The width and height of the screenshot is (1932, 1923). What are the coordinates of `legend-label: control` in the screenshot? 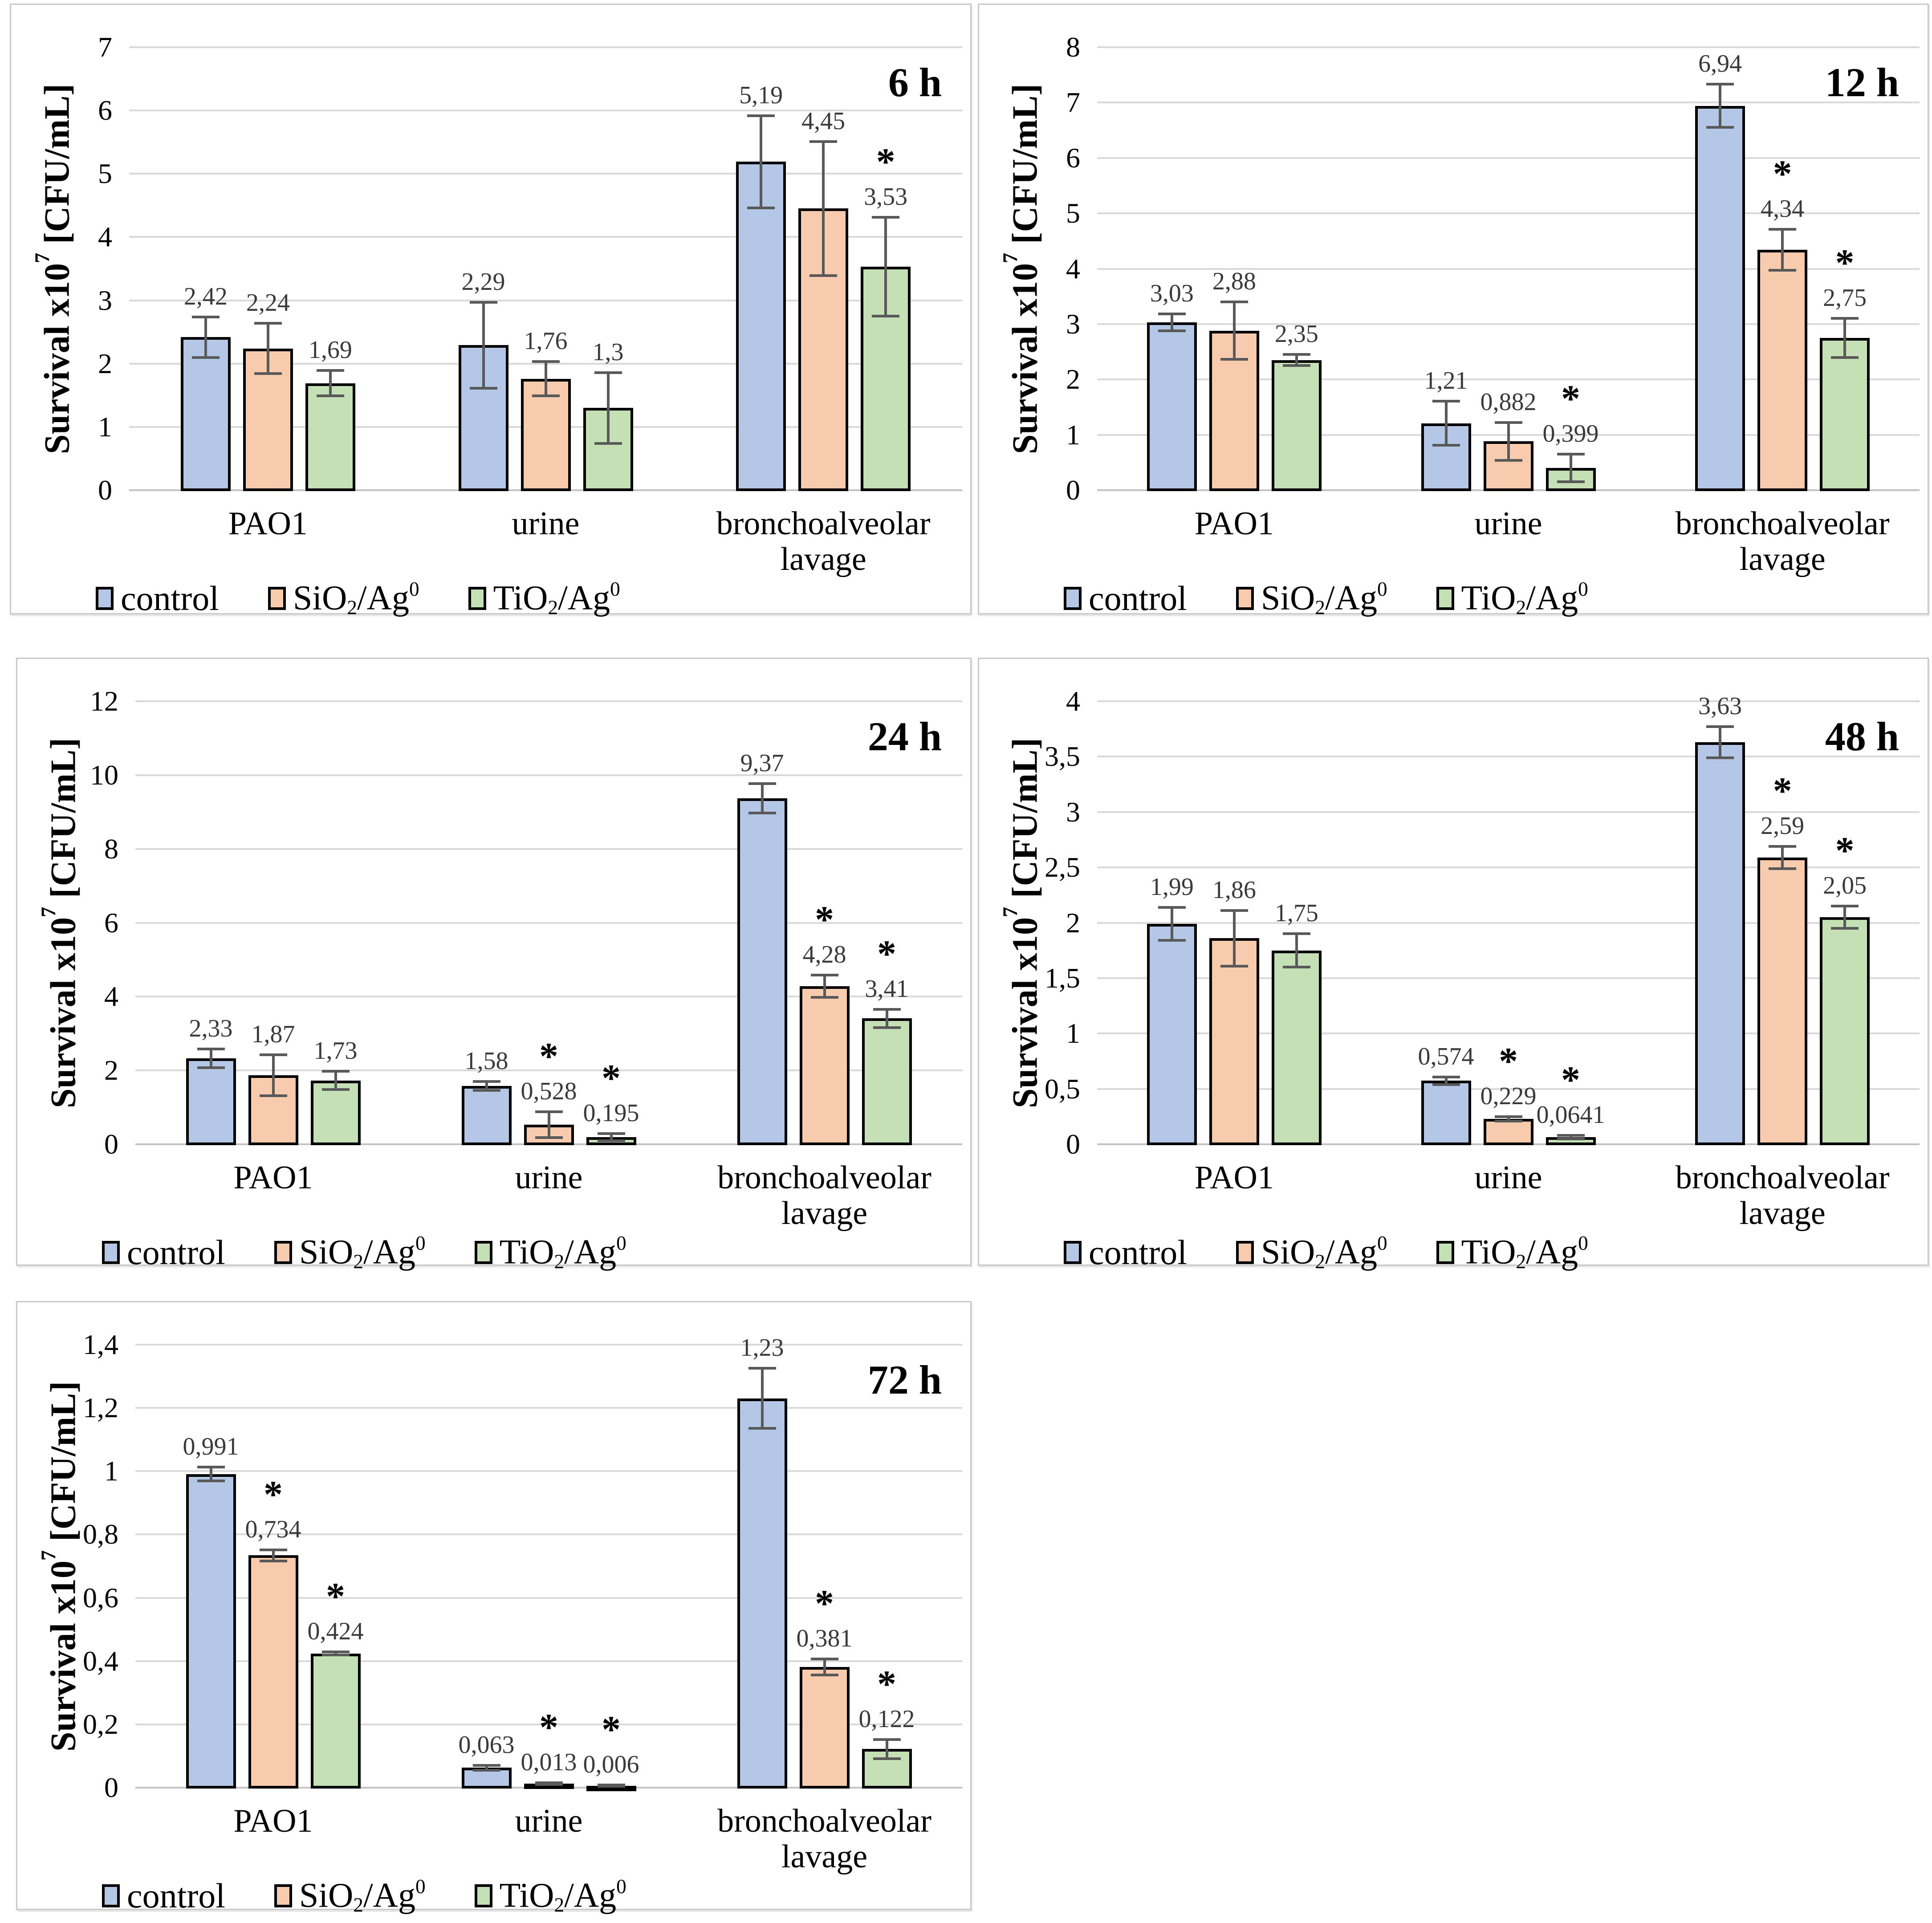 It's located at (1138, 1252).